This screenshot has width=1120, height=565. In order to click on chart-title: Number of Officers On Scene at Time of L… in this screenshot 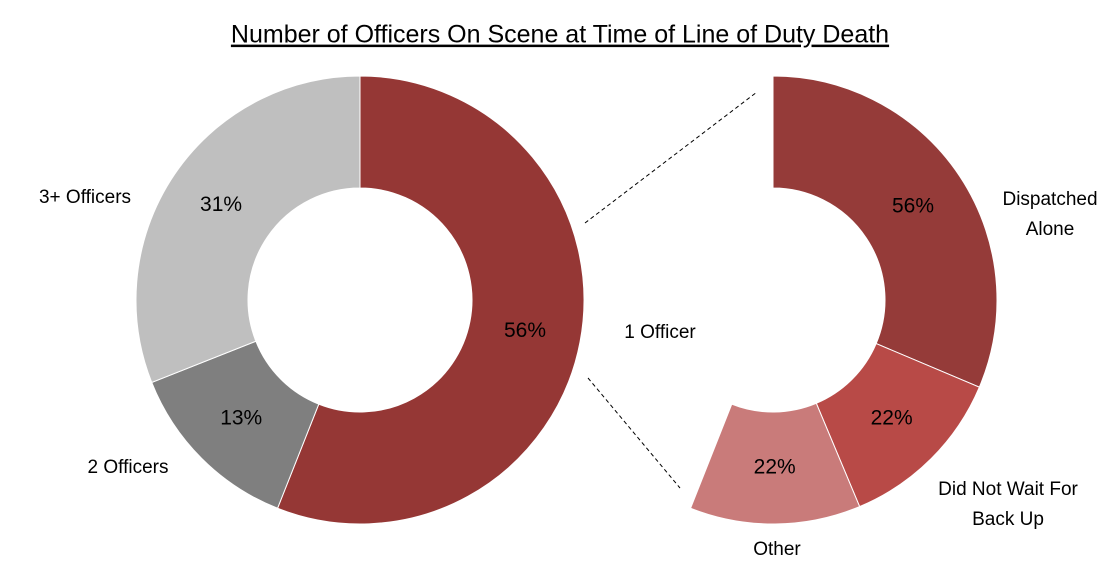, I will do `click(560, 35)`.